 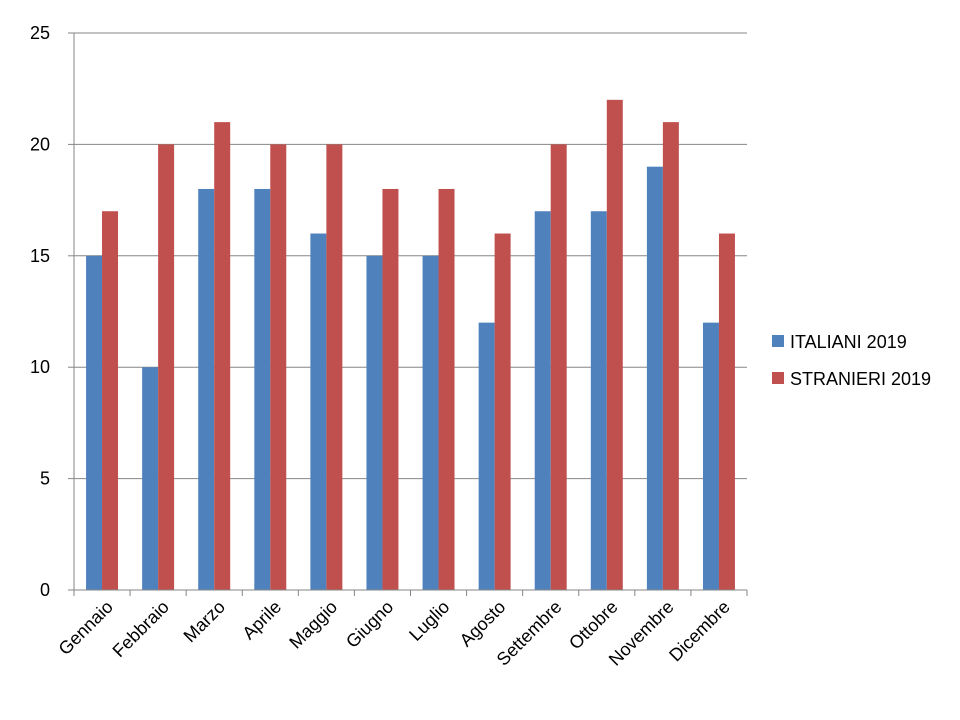 I want to click on y-tick-label: 0, so click(x=45, y=590).